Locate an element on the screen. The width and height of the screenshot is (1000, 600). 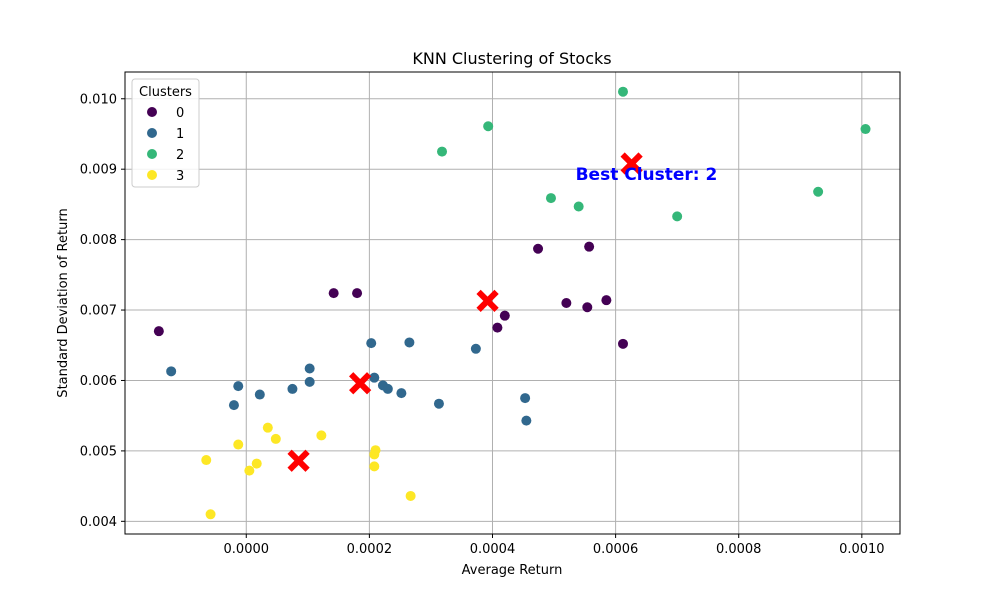
x-tick-label: 0.0004 is located at coordinates (493, 549).